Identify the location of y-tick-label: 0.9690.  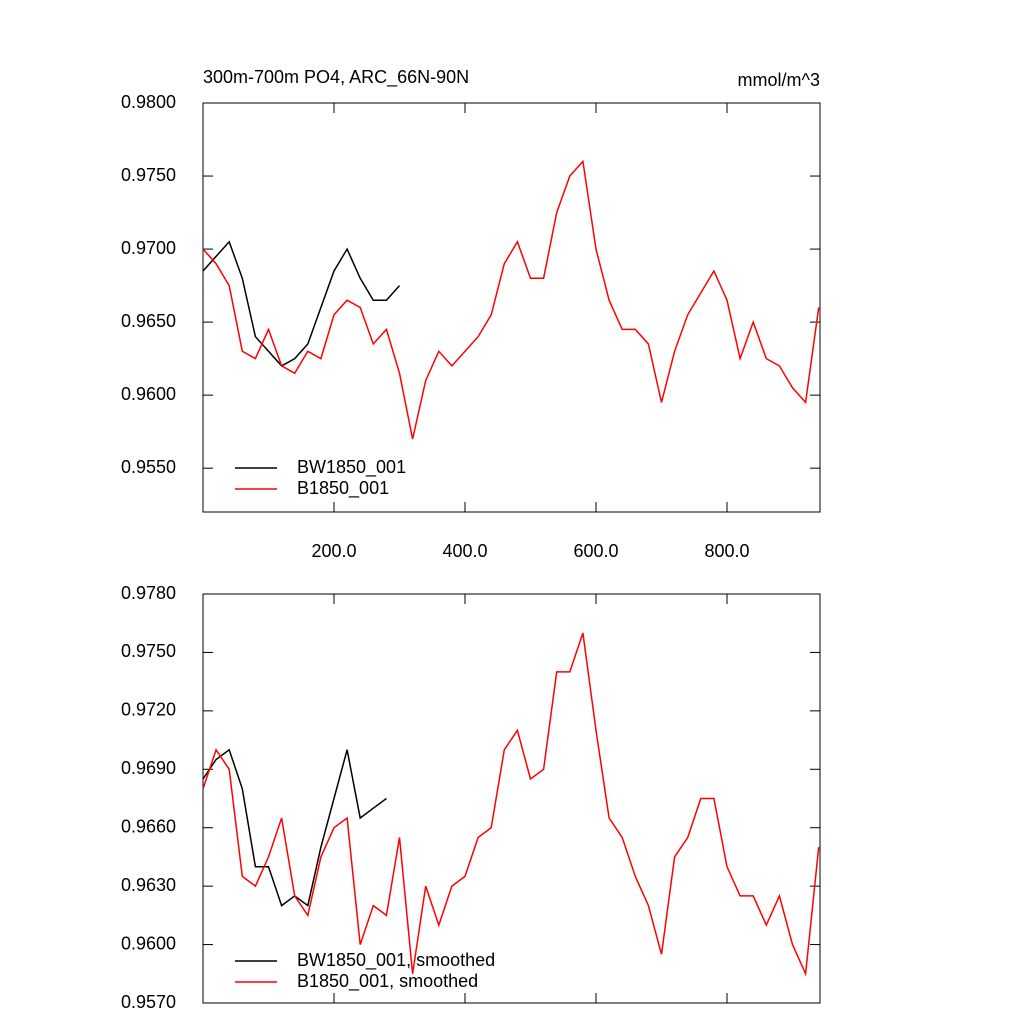
(148, 768).